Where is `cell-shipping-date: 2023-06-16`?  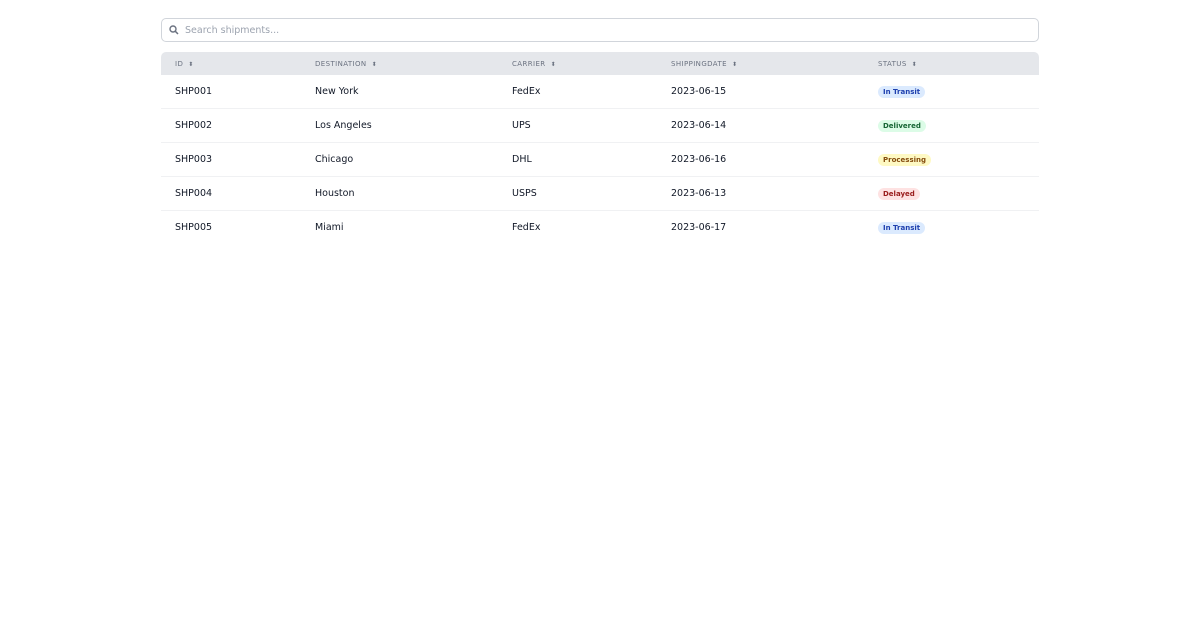
cell-shipping-date: 2023-06-16 is located at coordinates (760, 159).